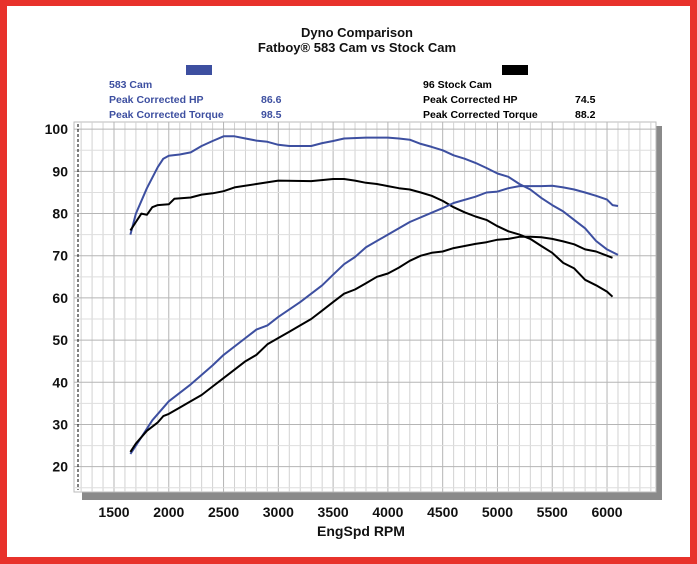 This screenshot has height=564, width=697. I want to click on legend-stock-hp-label: Peak Corrected HP, so click(470, 100).